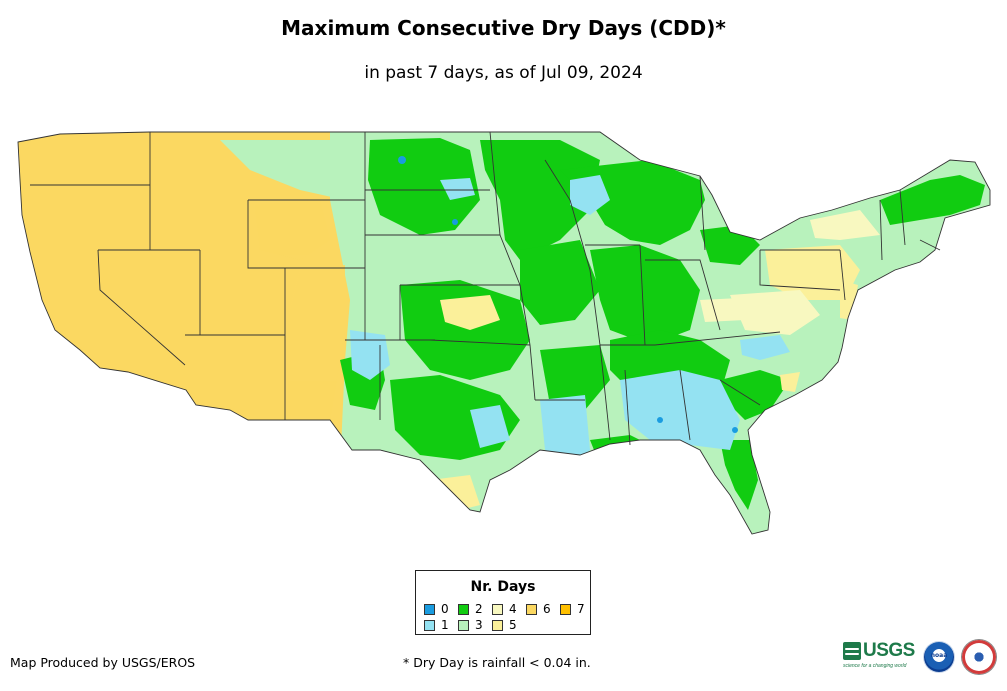 Image resolution: width=1007 pixels, height=691 pixels. What do you see at coordinates (470, 625) in the screenshot?
I see `legend-item-3: 3` at bounding box center [470, 625].